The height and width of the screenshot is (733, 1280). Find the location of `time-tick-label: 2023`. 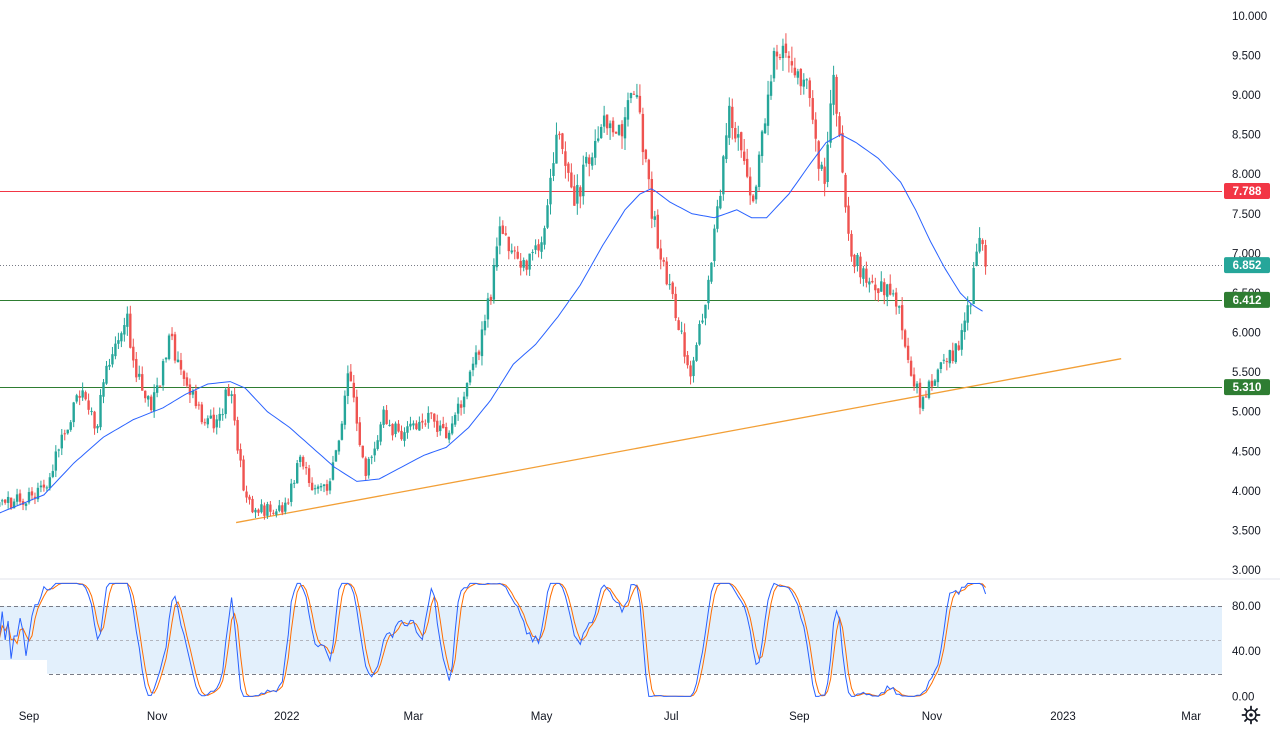

time-tick-label: 2023 is located at coordinates (1063, 717).